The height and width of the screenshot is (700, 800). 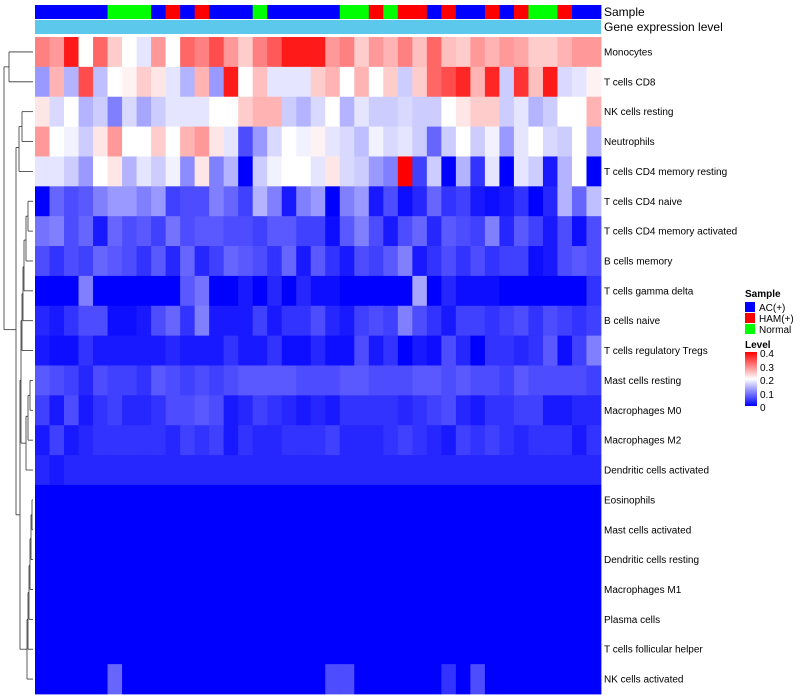 I want to click on legend-level-title: Level, so click(x=758, y=345).